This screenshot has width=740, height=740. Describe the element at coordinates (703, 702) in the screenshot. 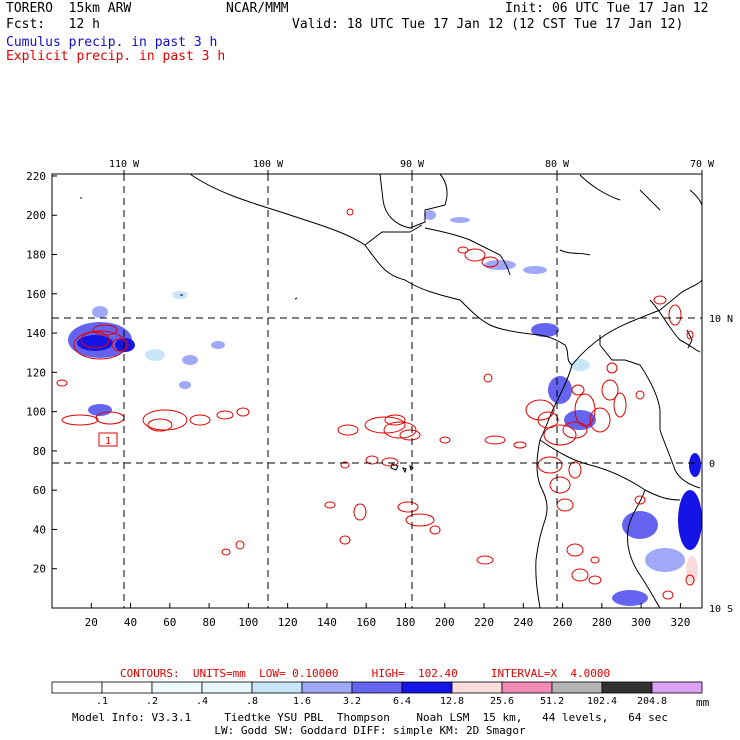

I see `colorbar-units: mm` at that location.